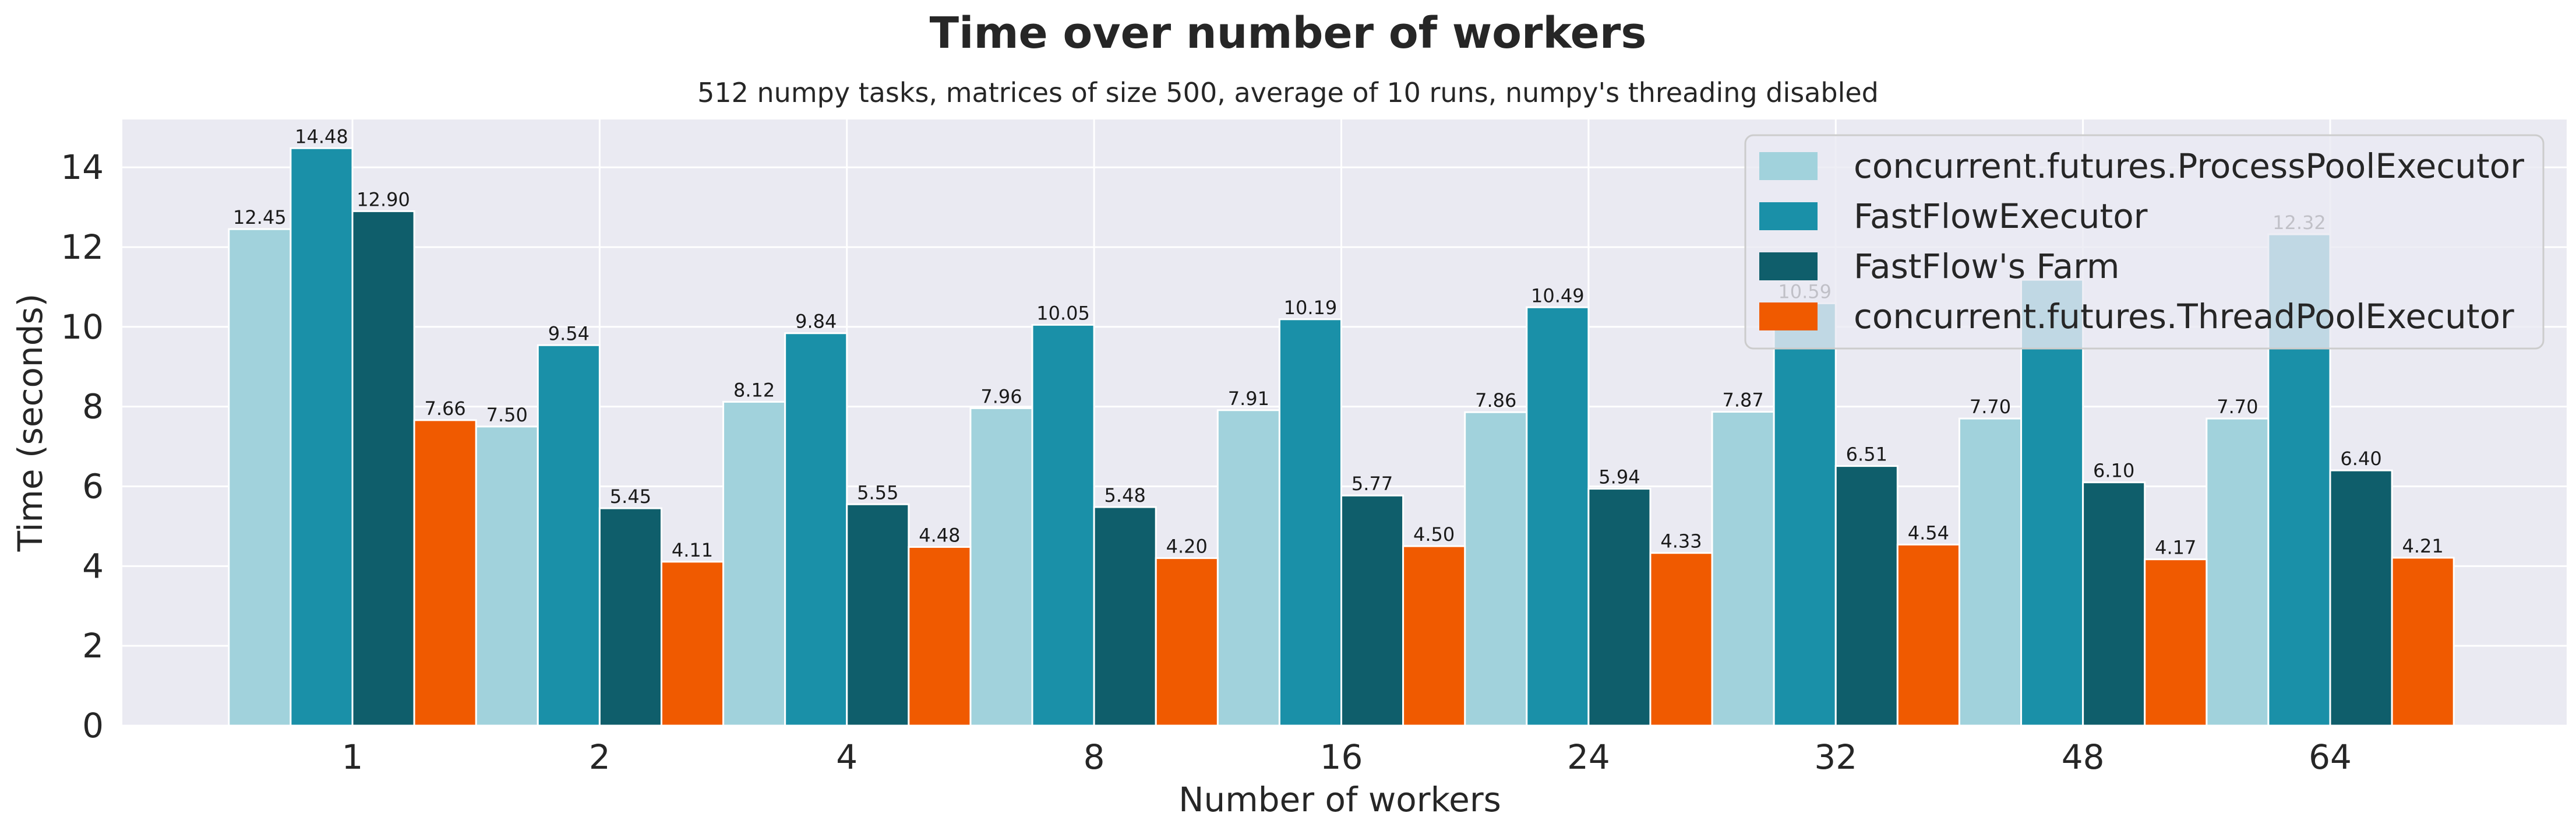 This screenshot has width=2576, height=834. What do you see at coordinates (1187, 547) in the screenshot?
I see `bar-value-label: 4.20` at bounding box center [1187, 547].